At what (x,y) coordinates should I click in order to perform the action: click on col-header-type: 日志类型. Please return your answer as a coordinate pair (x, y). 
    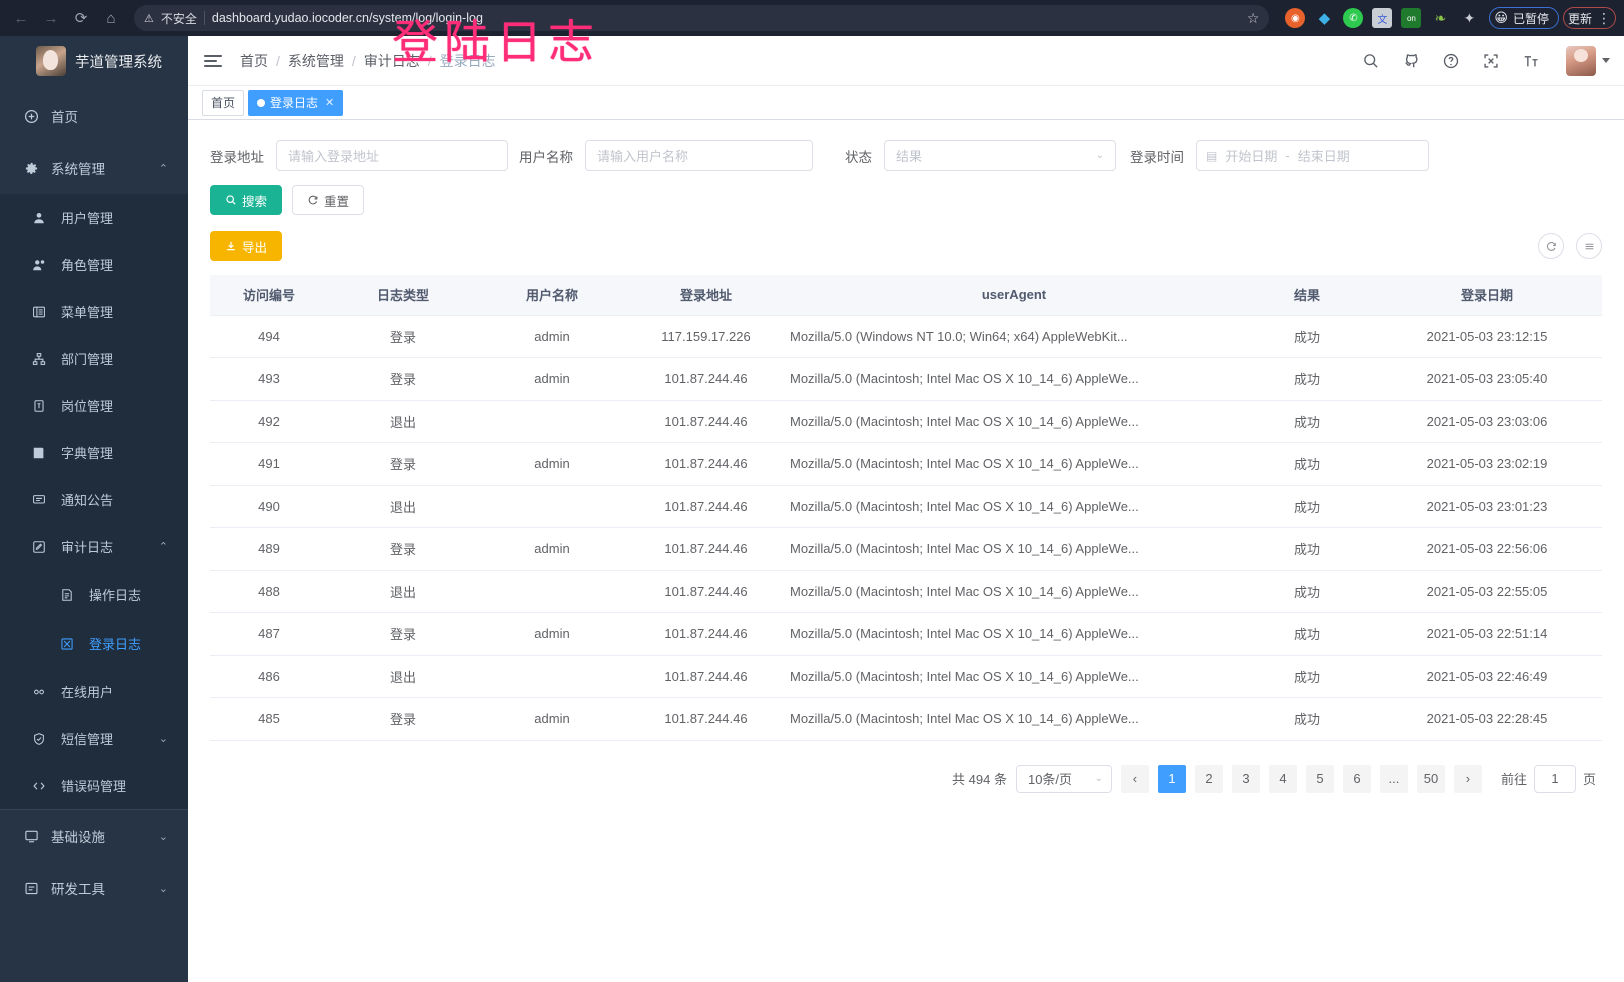
    Looking at the image, I should click on (403, 295).